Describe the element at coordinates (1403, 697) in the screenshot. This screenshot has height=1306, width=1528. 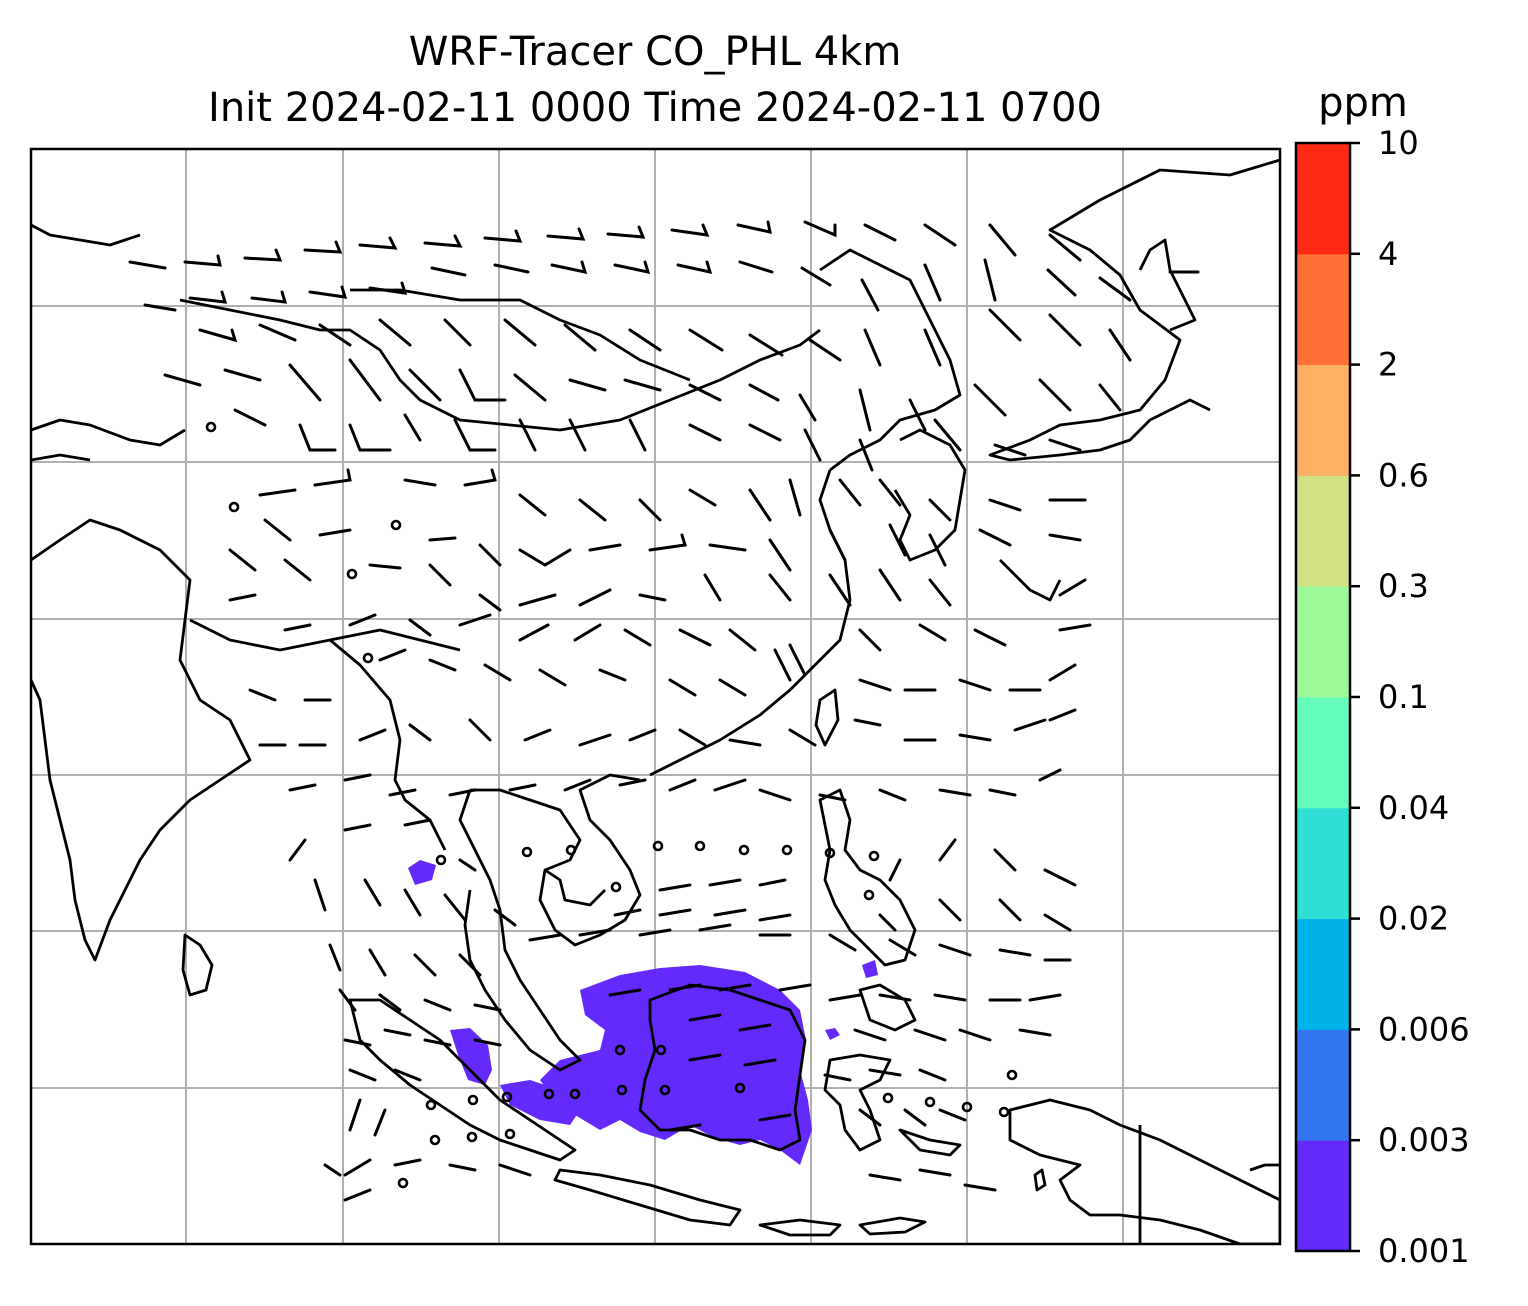
I see `colorbar-tick-label: 0.1` at that location.